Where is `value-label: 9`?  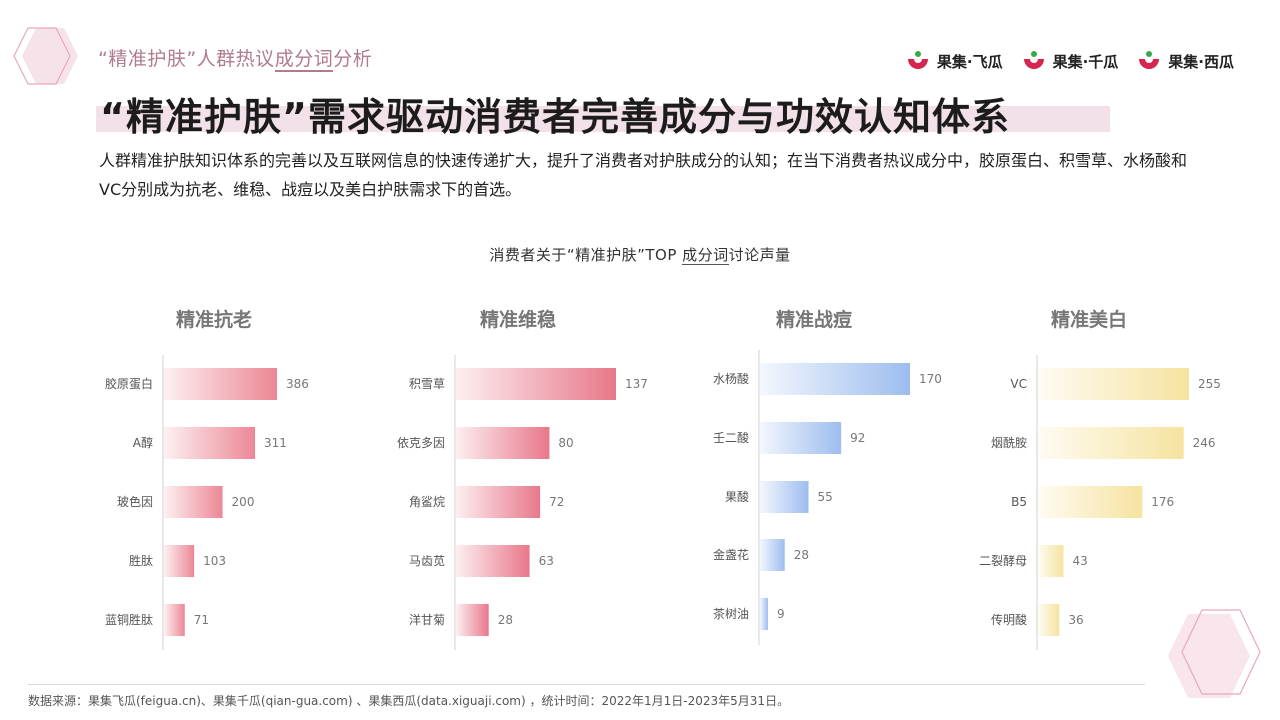 value-label: 9 is located at coordinates (781, 614).